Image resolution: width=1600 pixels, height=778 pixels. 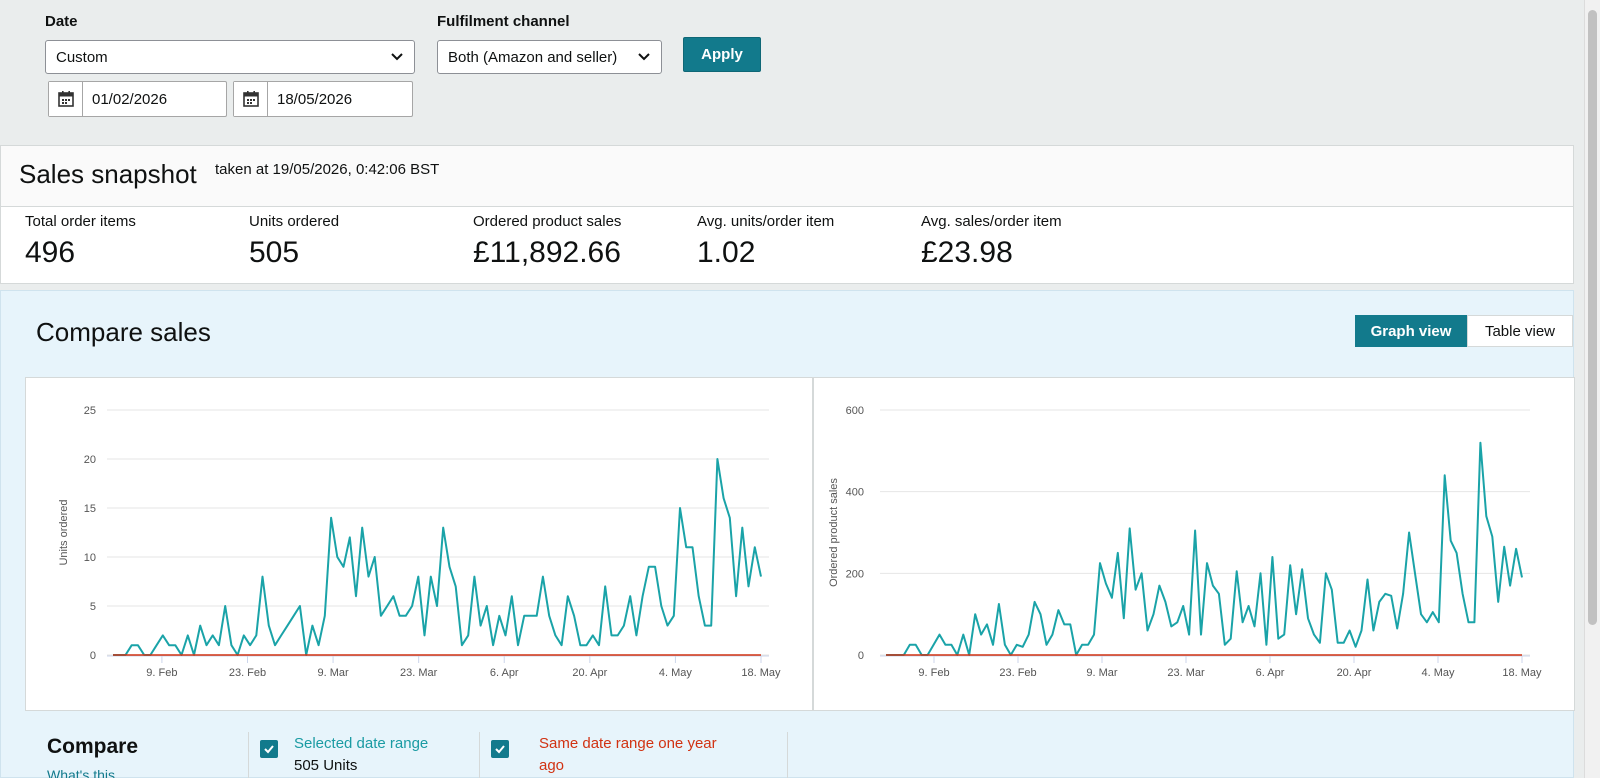 I want to click on selected-date-range-units: 505 Units, so click(x=326, y=765).